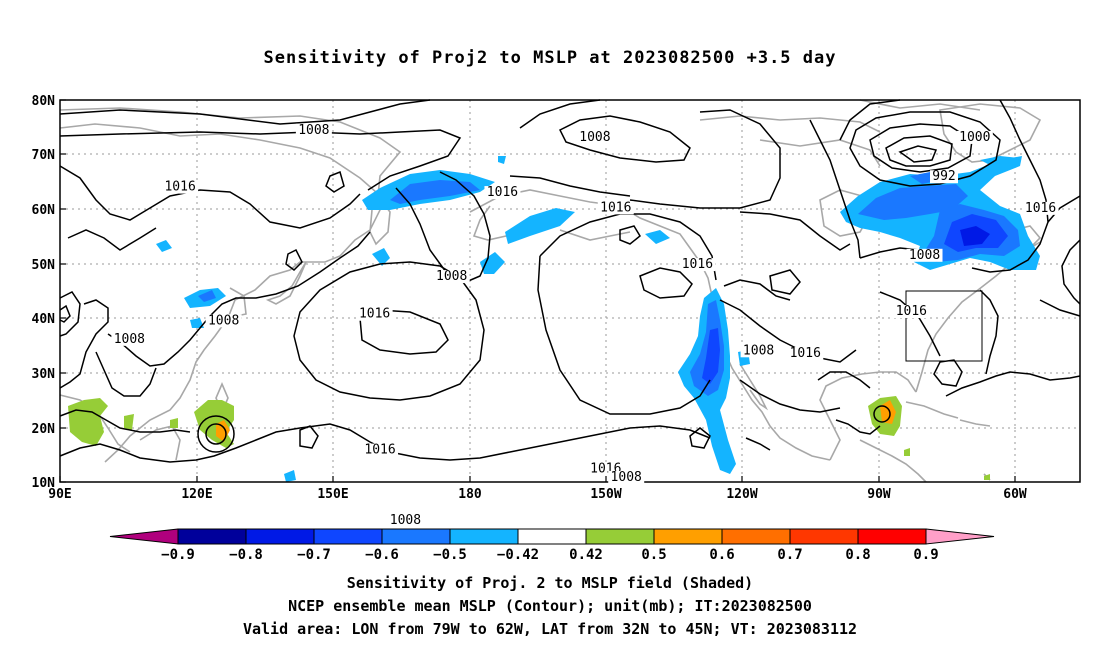  I want to click on colorbar-label: 0.9, so click(925, 555).